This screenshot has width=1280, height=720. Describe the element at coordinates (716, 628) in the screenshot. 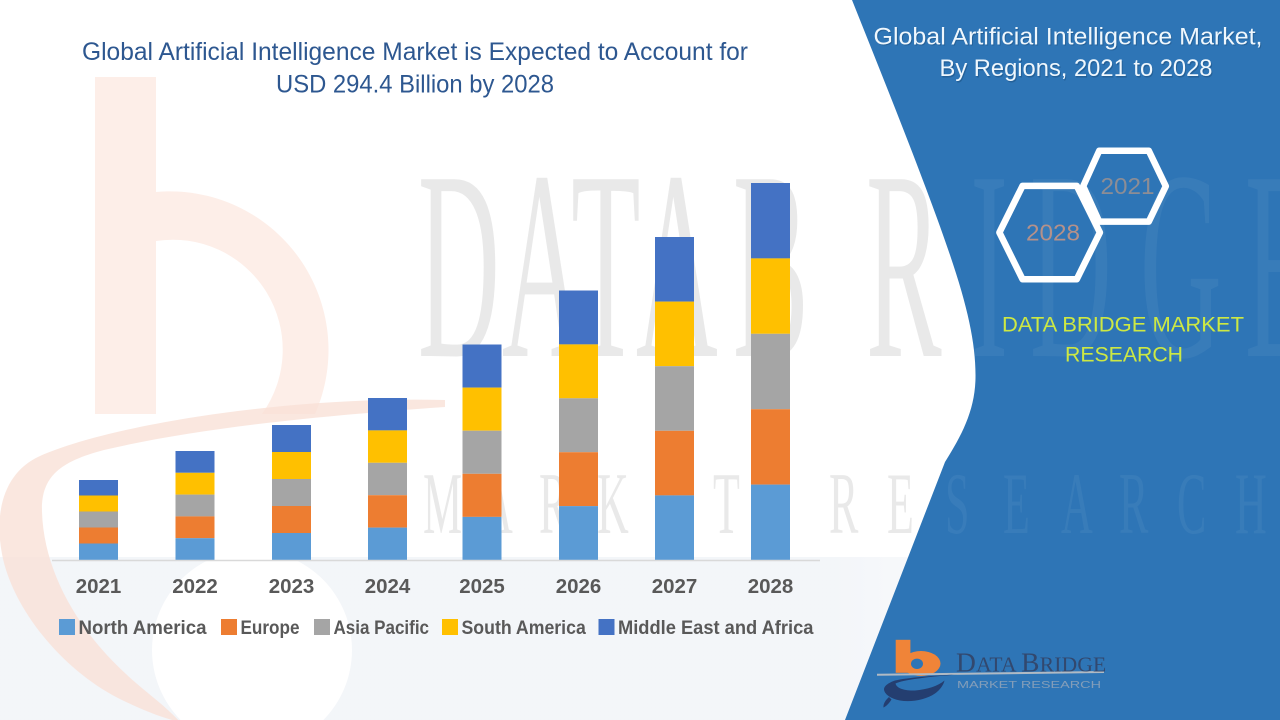

I see `svg-text: Middle East and Africa` at that location.